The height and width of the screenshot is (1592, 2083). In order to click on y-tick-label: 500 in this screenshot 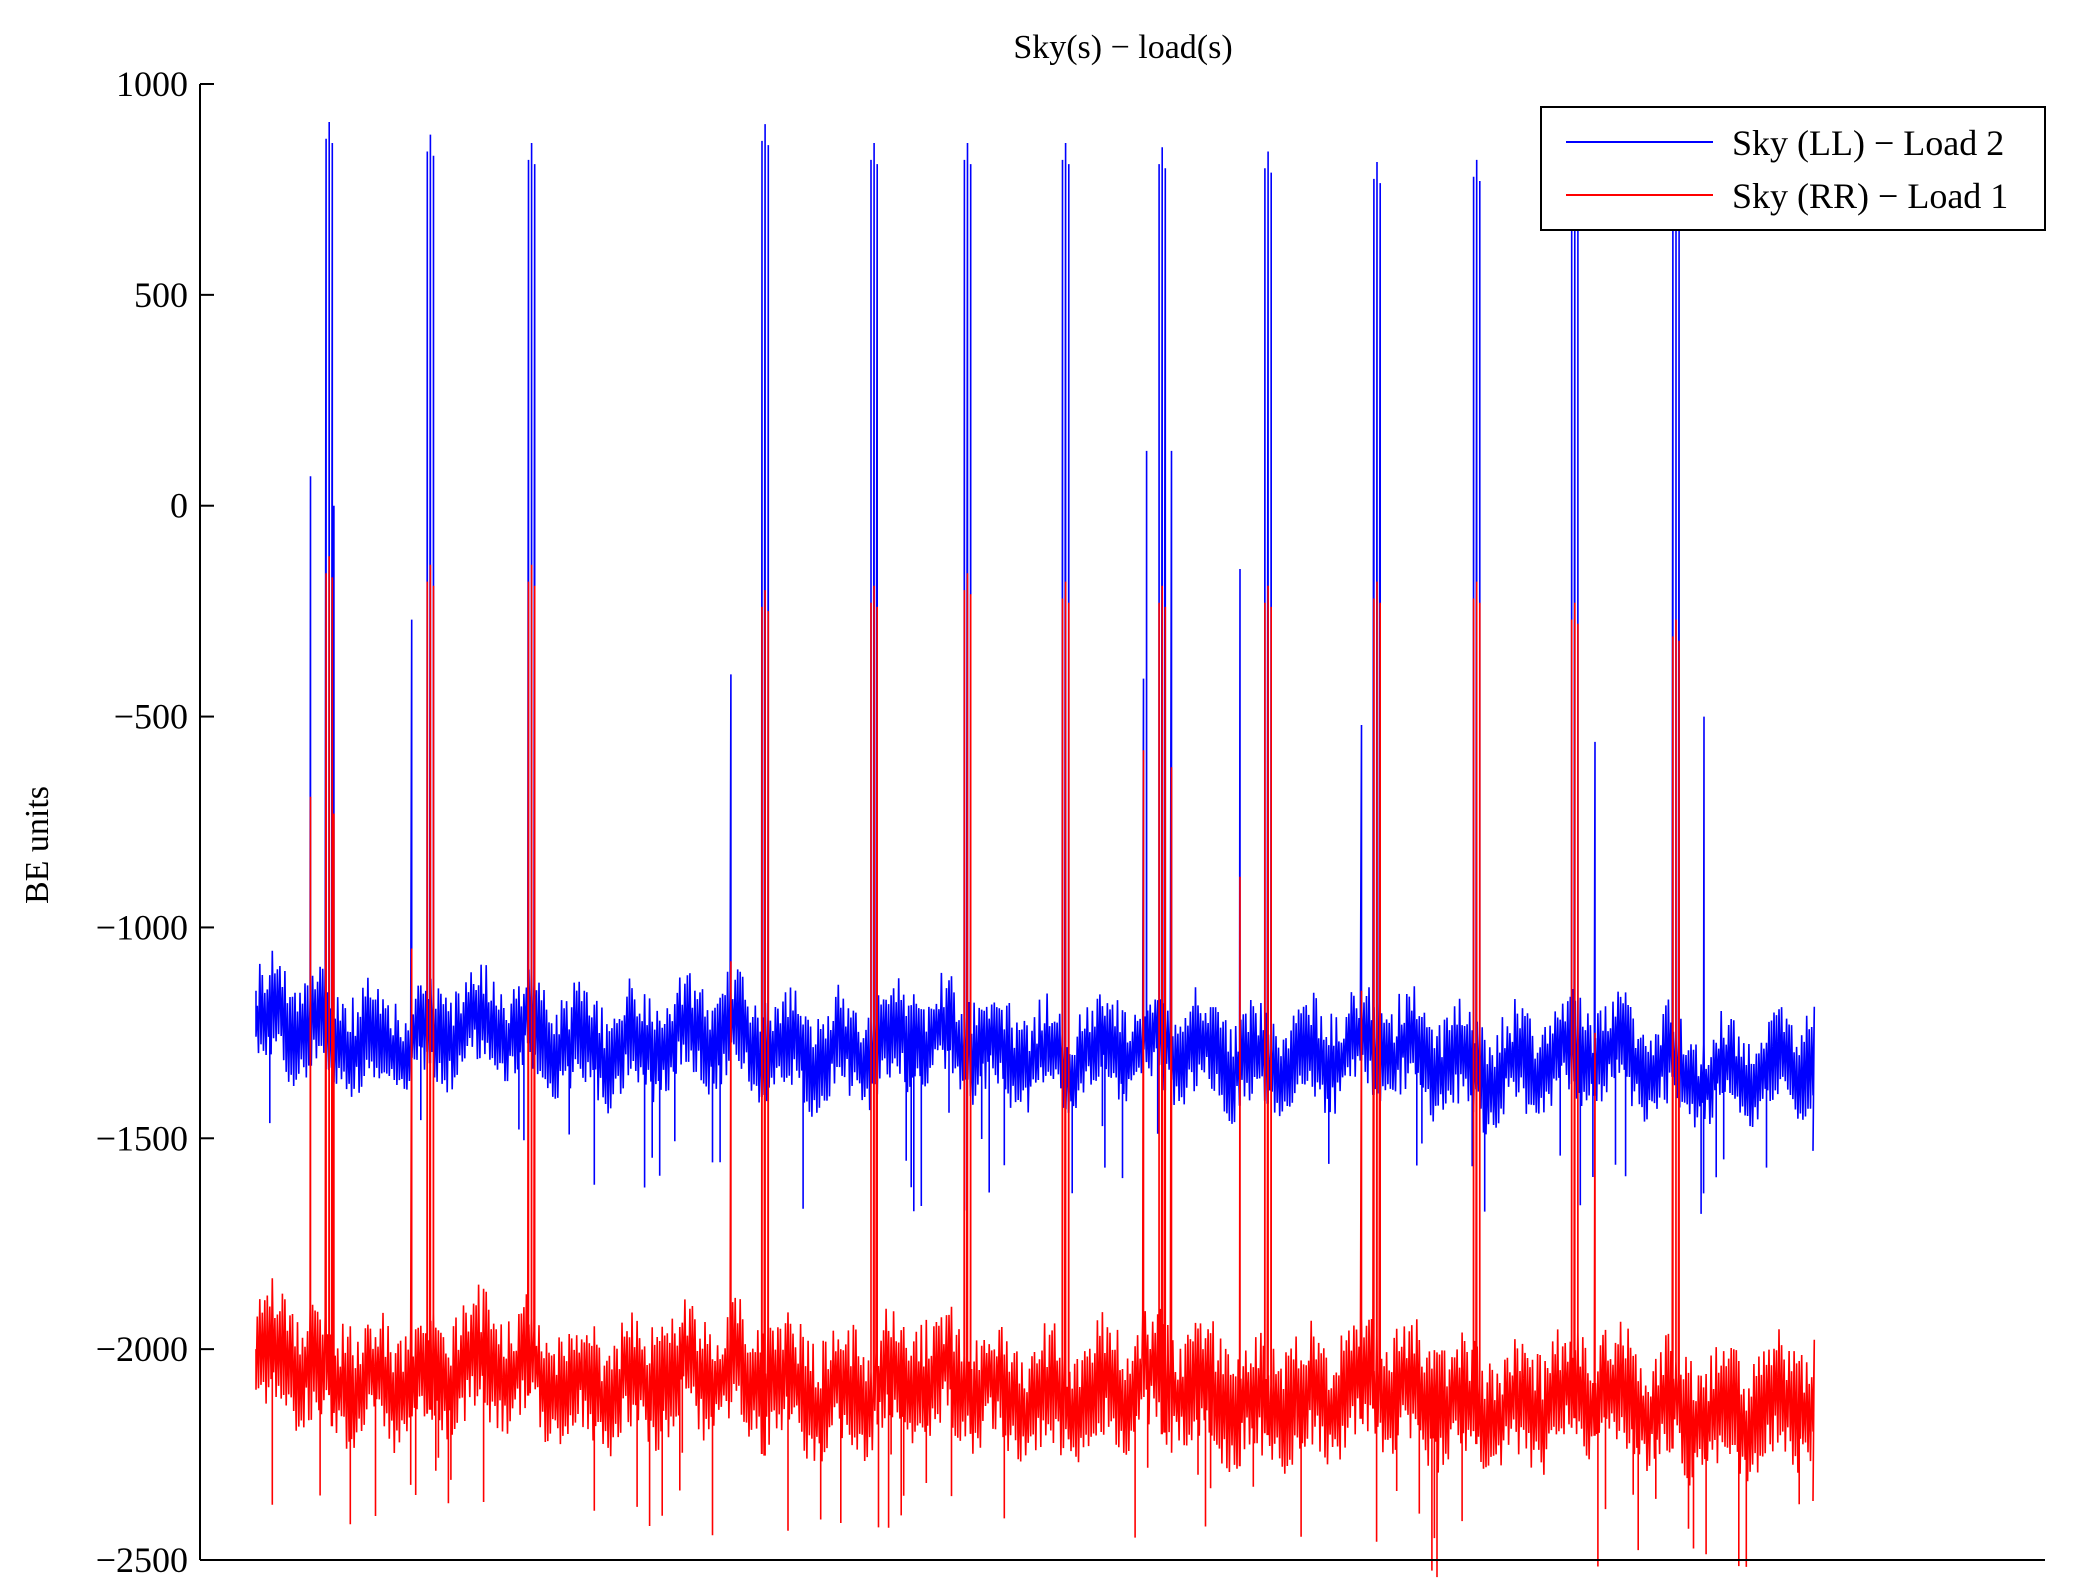, I will do `click(161, 295)`.